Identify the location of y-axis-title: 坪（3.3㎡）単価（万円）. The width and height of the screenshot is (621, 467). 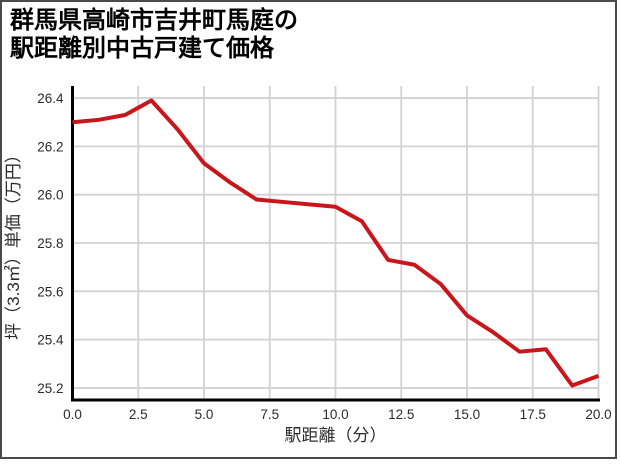
(13, 243).